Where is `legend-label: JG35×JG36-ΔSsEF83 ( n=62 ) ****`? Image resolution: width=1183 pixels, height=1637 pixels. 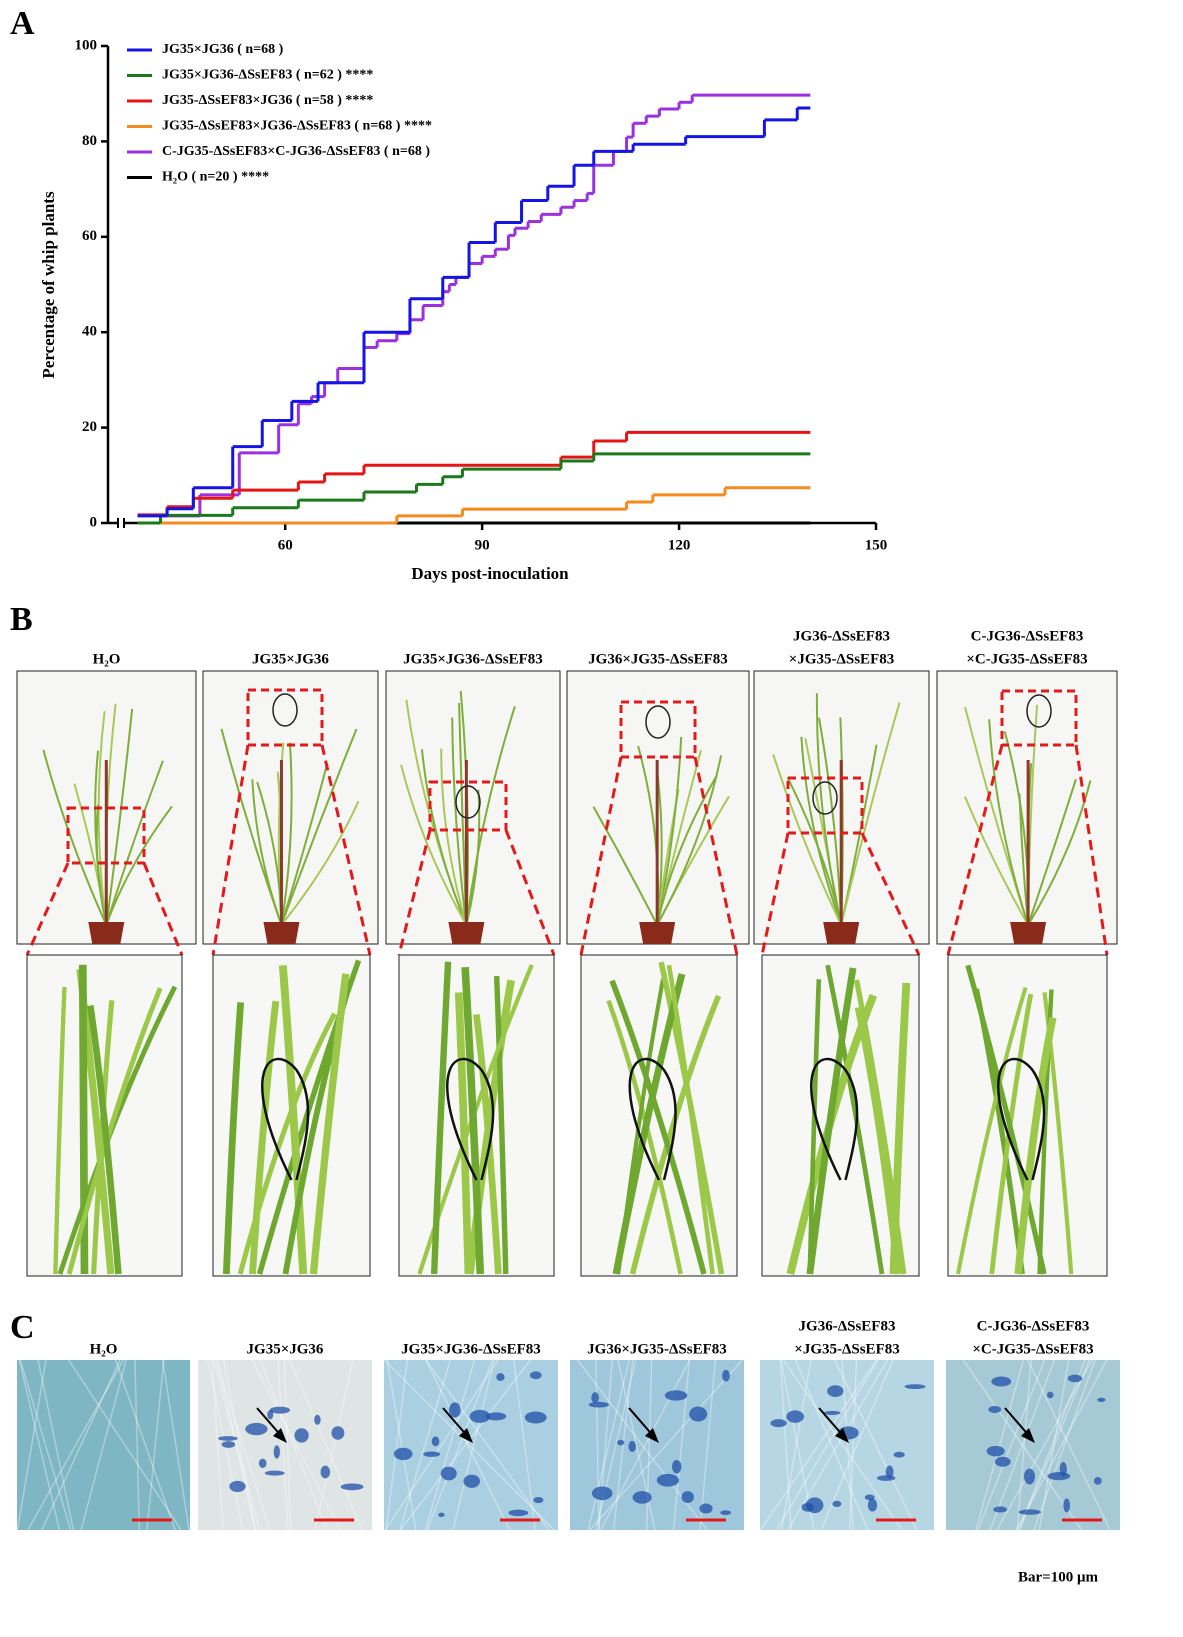 legend-label: JG35×JG36-ΔSsEF83 ( n=62 ) **** is located at coordinates (267, 75).